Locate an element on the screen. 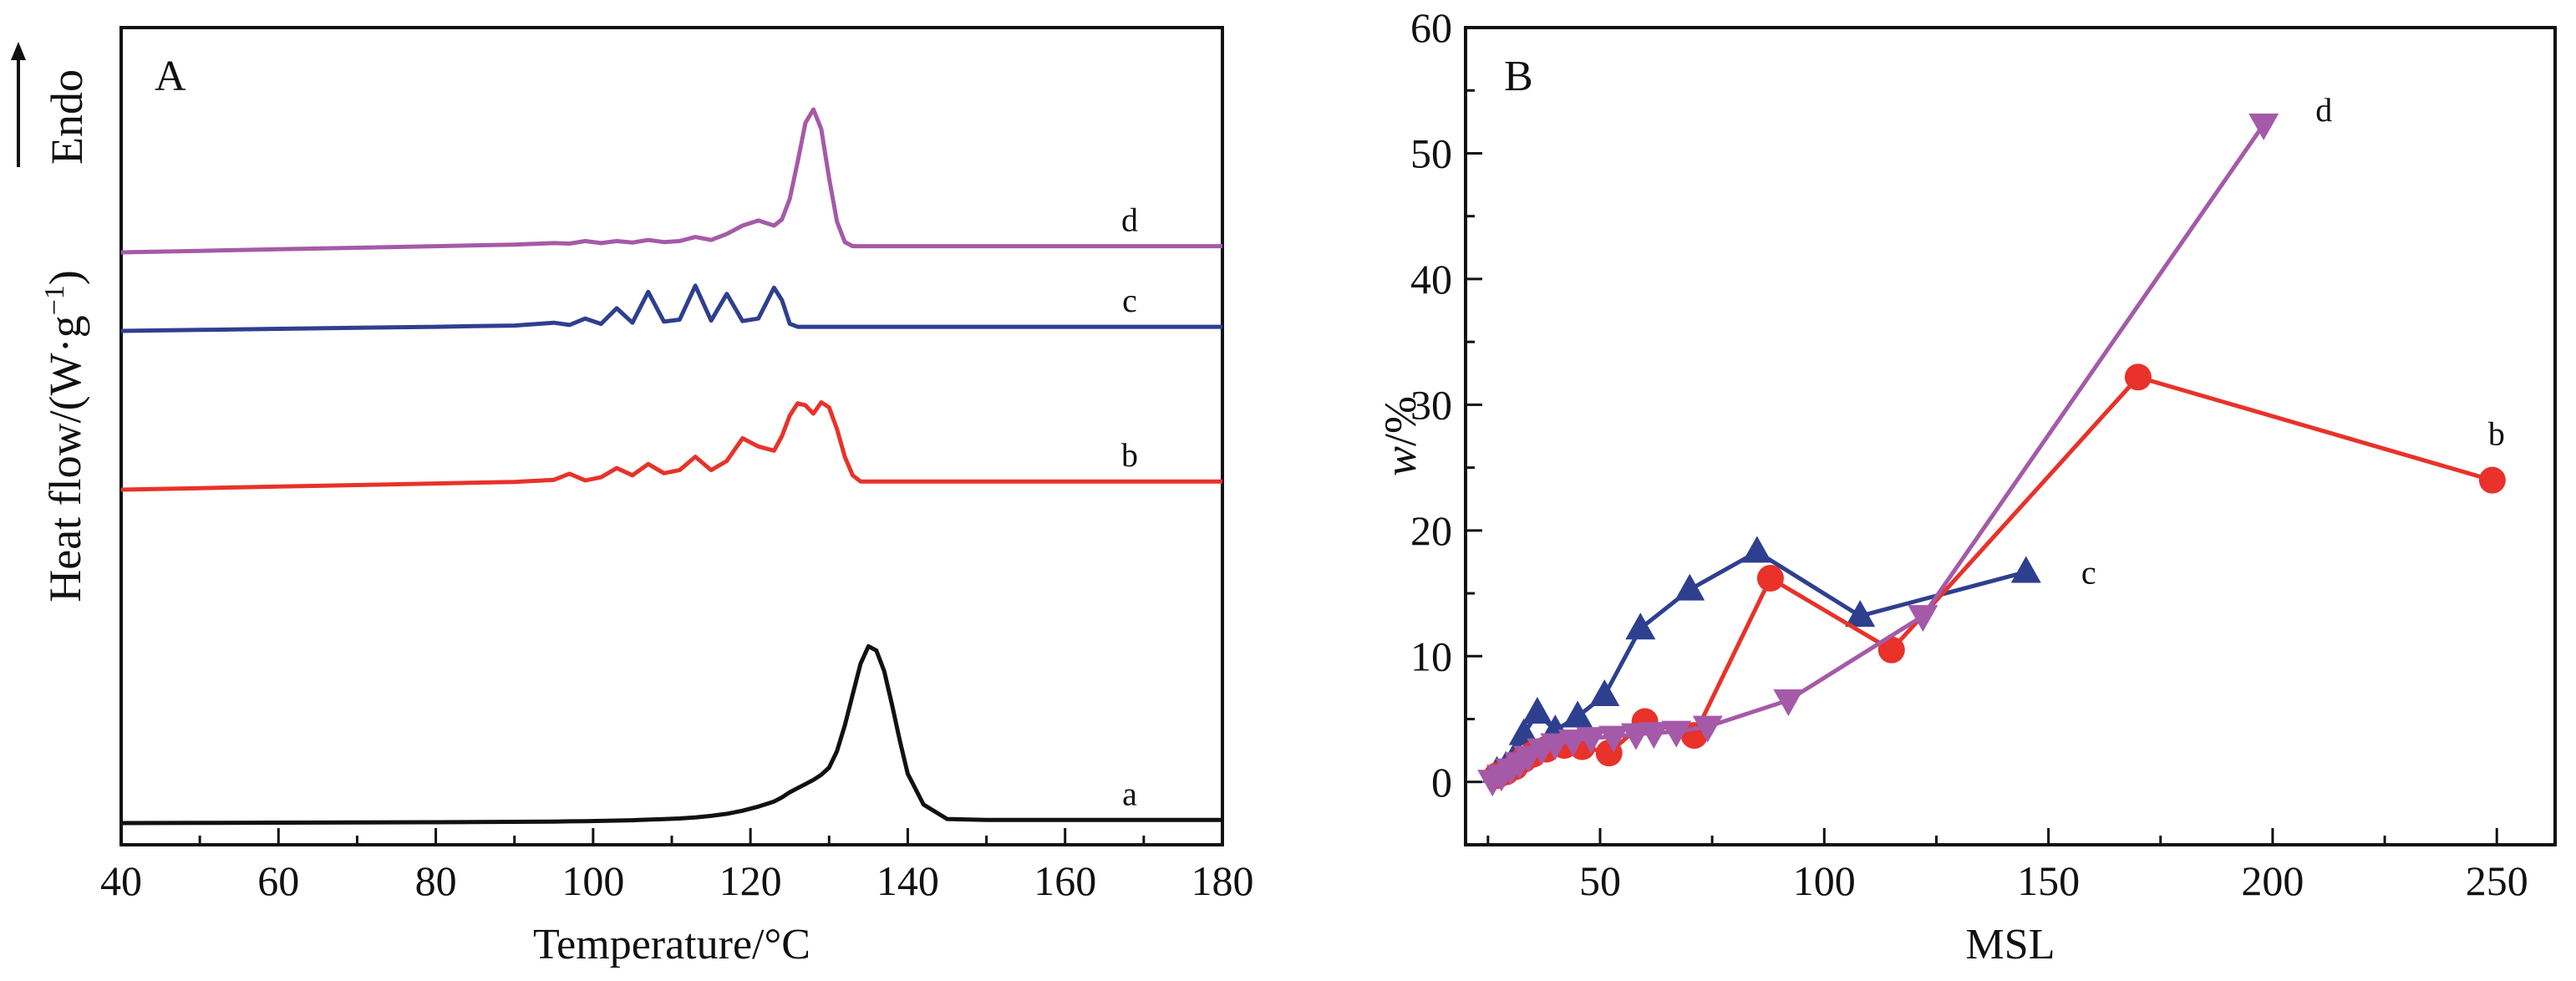 This screenshot has height=981, width=2576. panel-a-x-tick-label: 100 is located at coordinates (592, 880).